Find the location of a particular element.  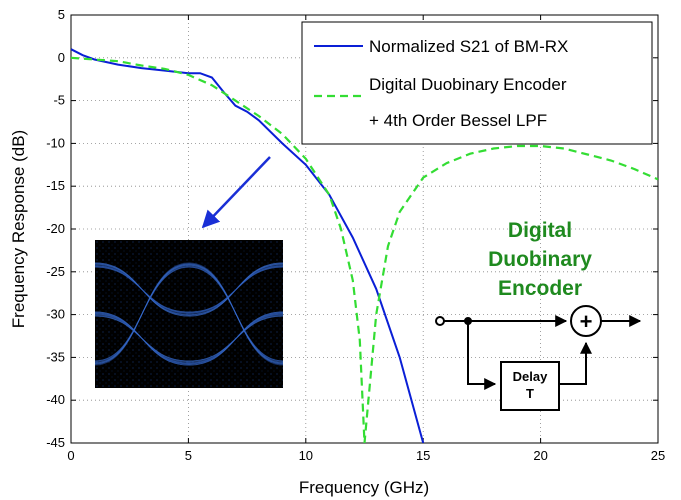

legend-label-duobinary-line2: + 4th Order Bessel LPF is located at coordinates (458, 120).